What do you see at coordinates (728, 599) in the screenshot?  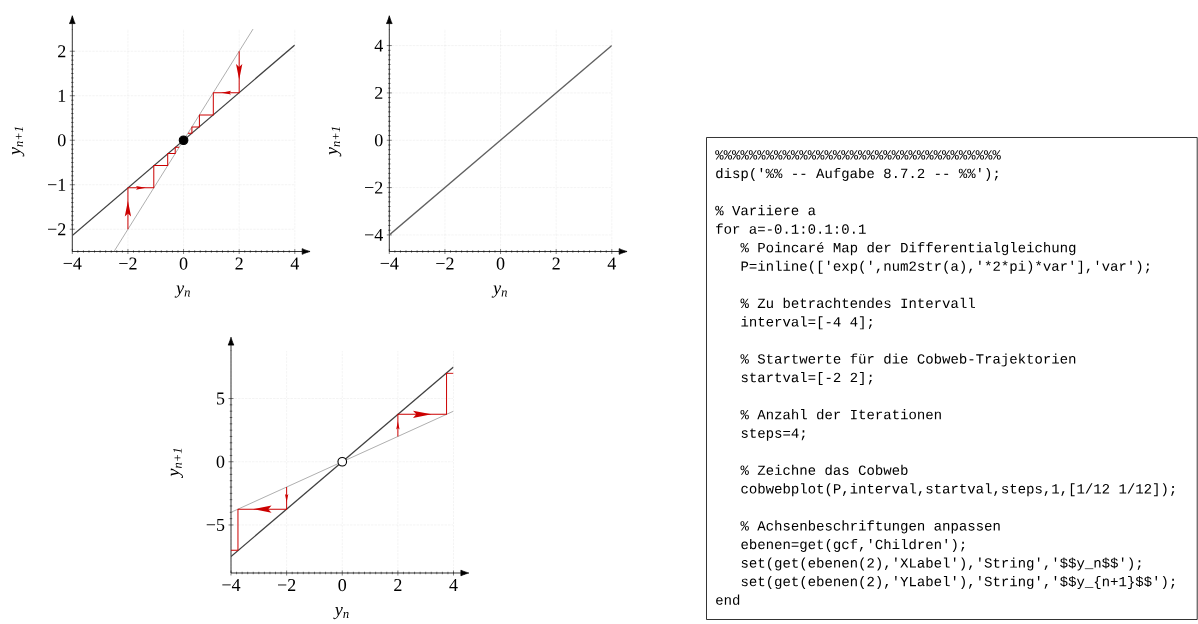 I see `text: end` at bounding box center [728, 599].